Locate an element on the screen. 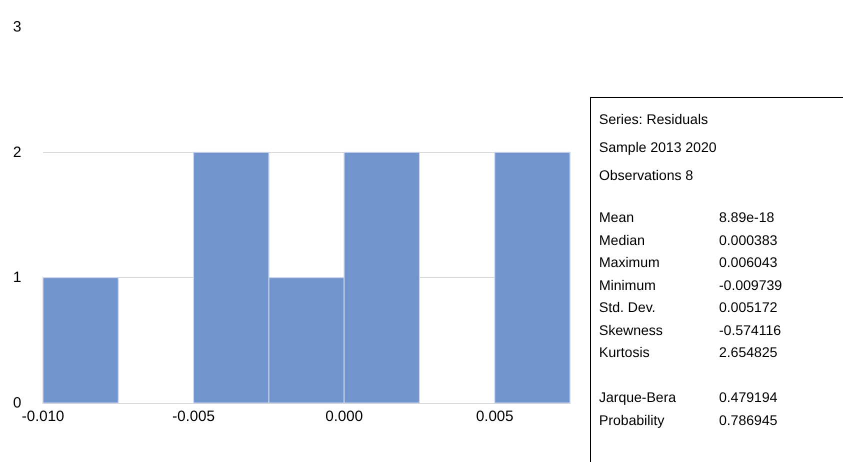 The height and width of the screenshot is (462, 843). data-label: 0.786945 is located at coordinates (748, 420).